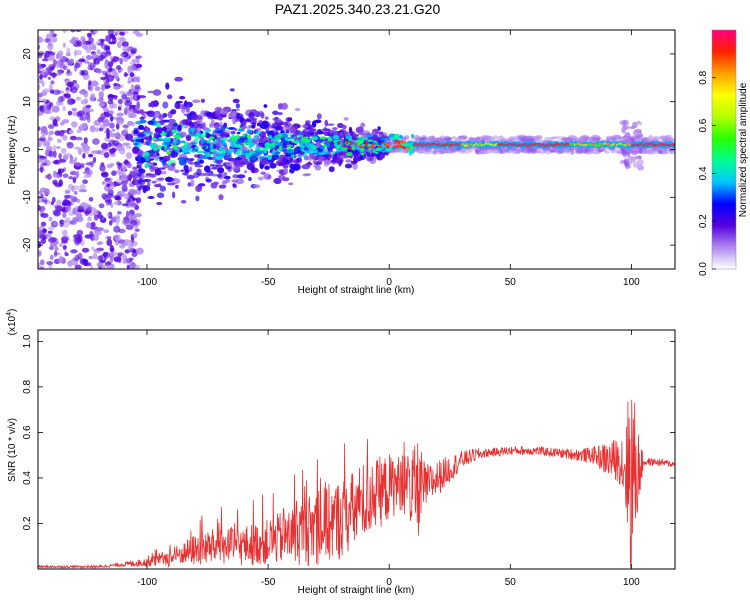 The height and width of the screenshot is (600, 750). What do you see at coordinates (631, 582) in the screenshot?
I see `x-tick-label: 100` at bounding box center [631, 582].